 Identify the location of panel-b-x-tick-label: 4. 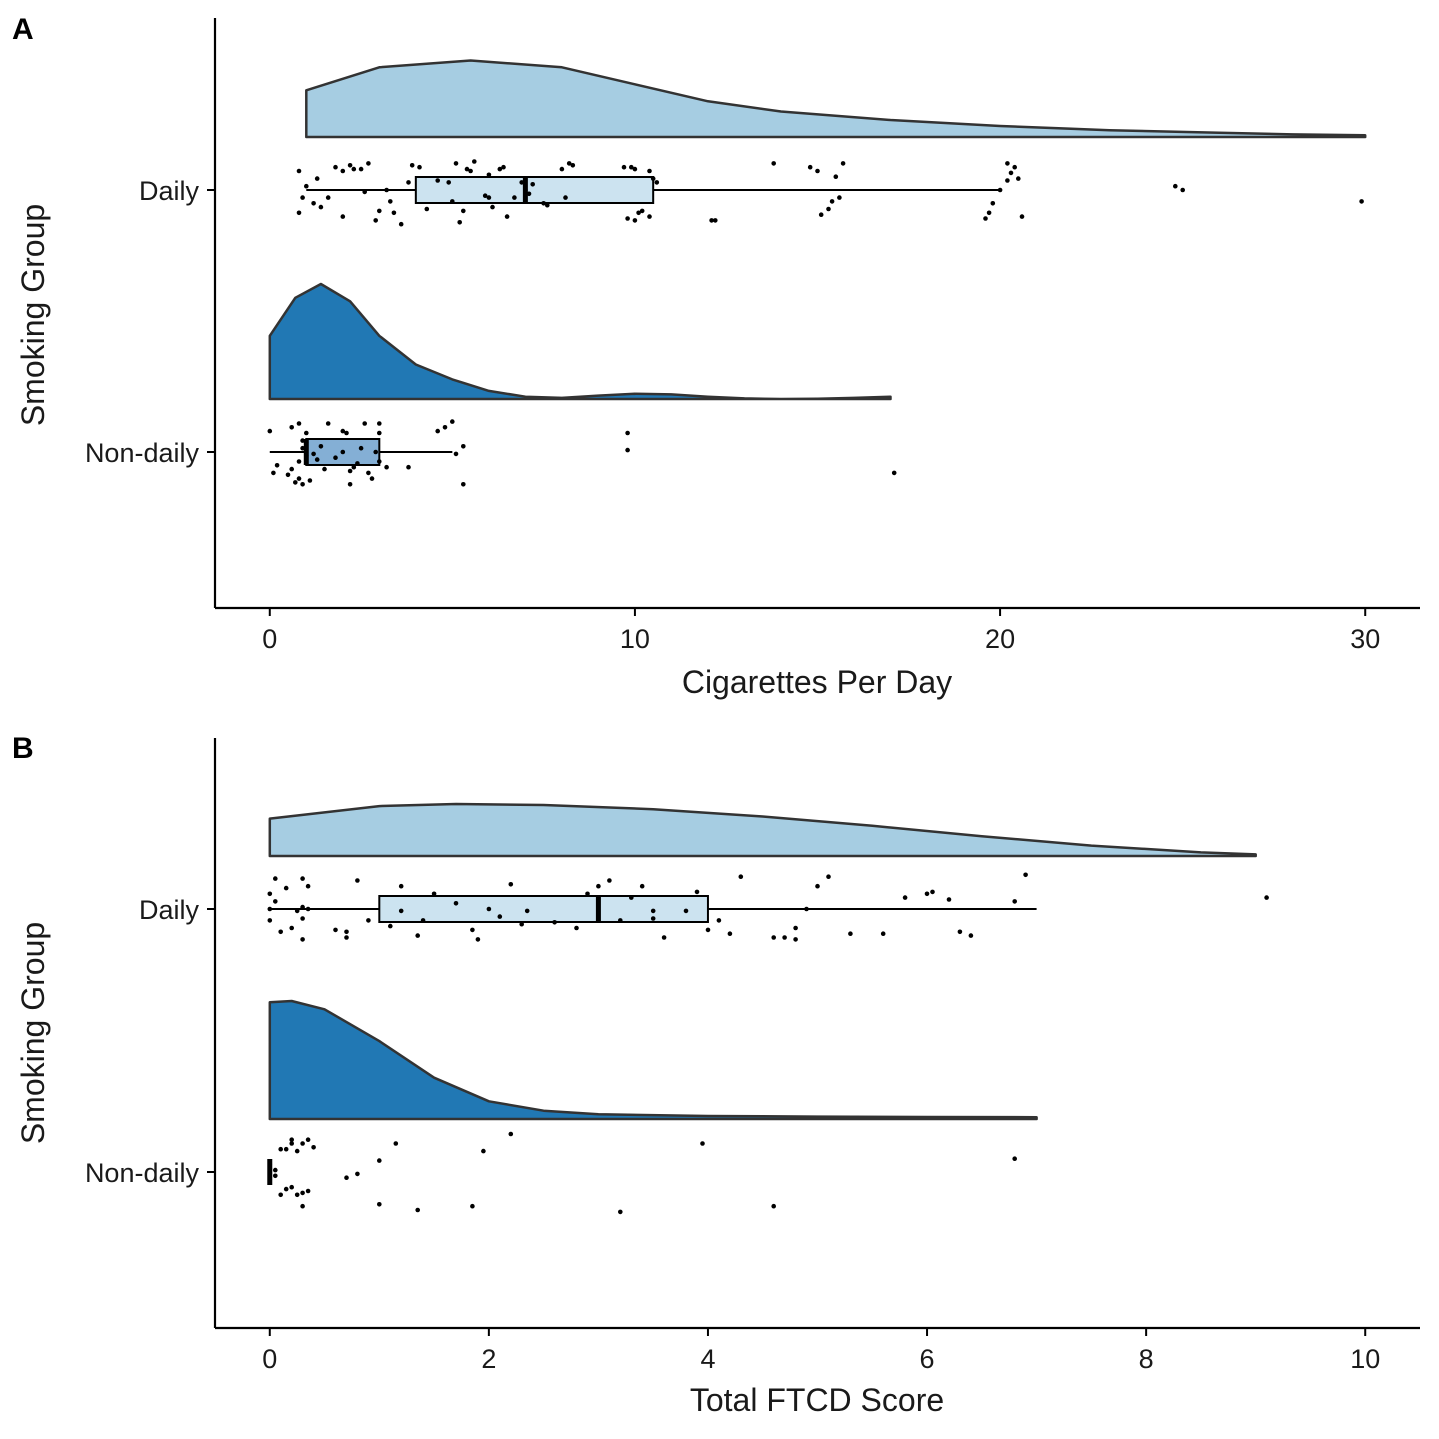
(707, 1359).